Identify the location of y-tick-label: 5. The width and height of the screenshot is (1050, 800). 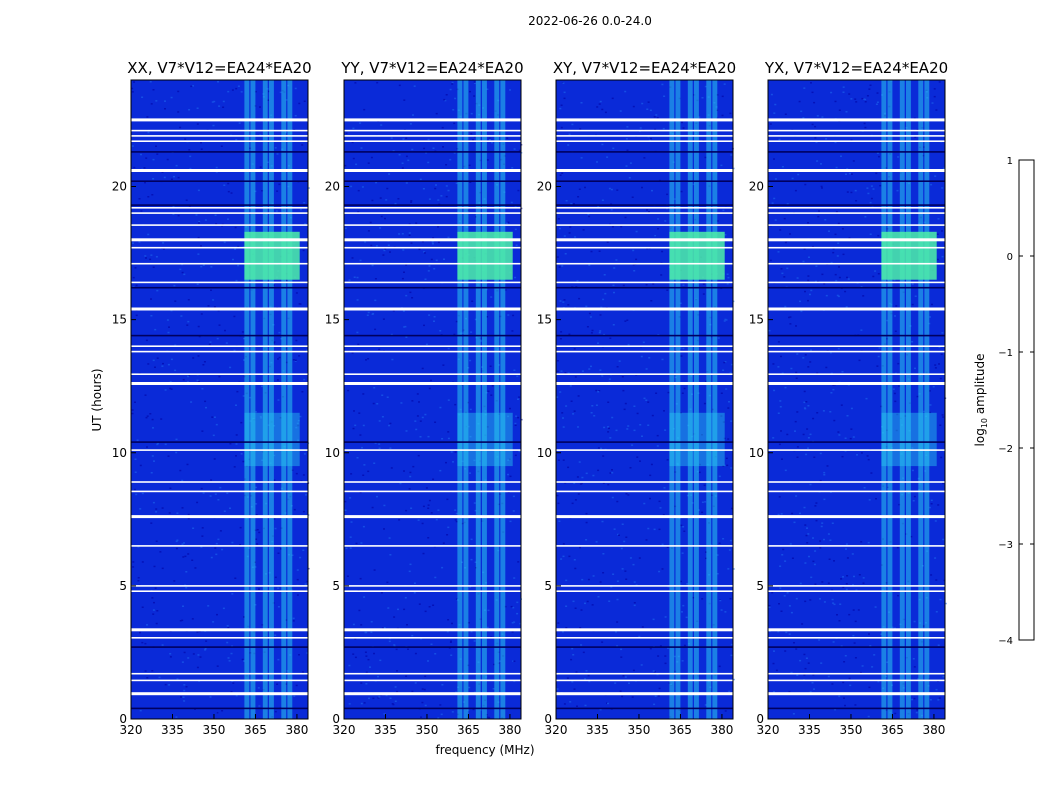
(123, 586).